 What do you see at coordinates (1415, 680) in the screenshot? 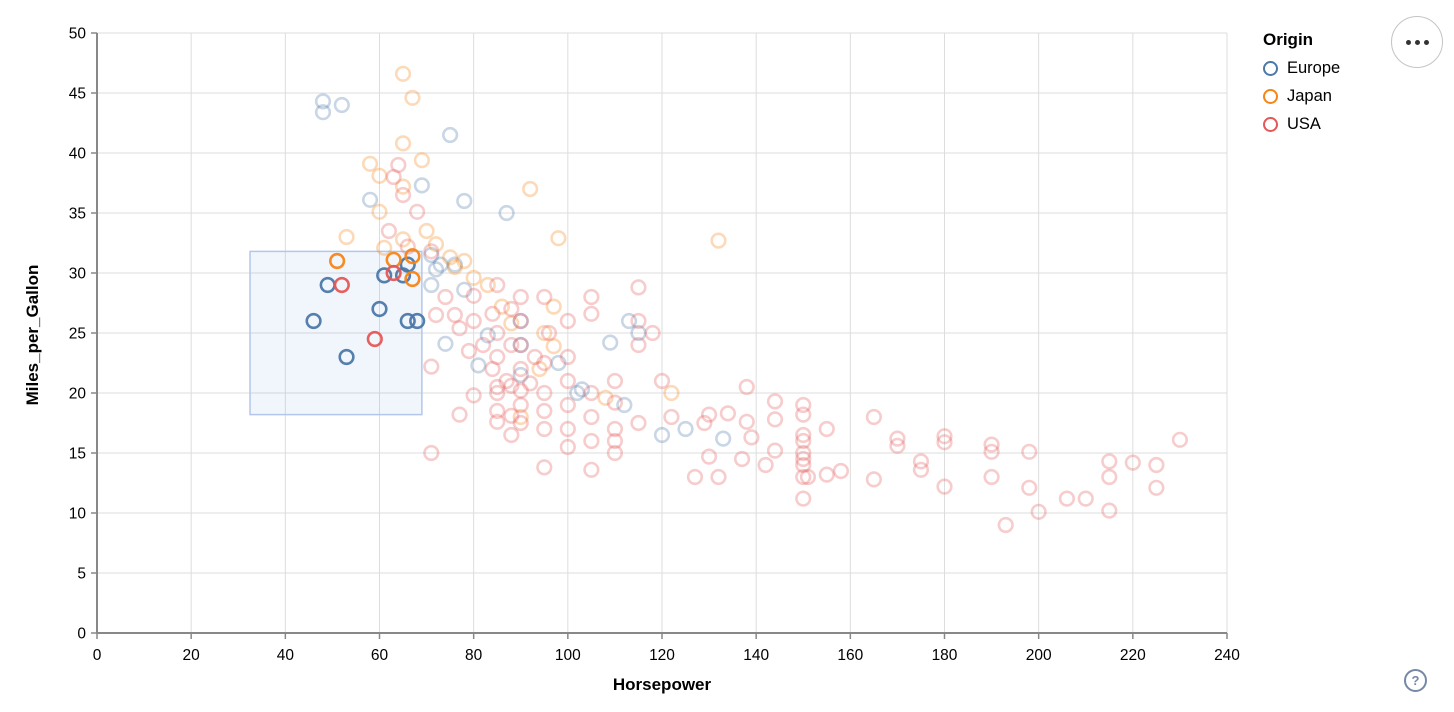
I see `help-button: ?` at bounding box center [1415, 680].